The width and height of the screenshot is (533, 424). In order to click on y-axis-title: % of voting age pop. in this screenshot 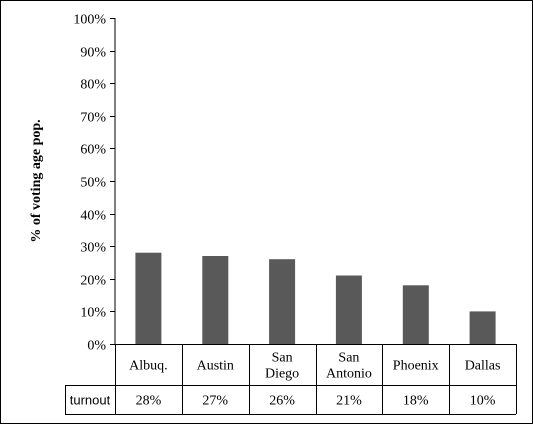, I will do `click(36, 180)`.